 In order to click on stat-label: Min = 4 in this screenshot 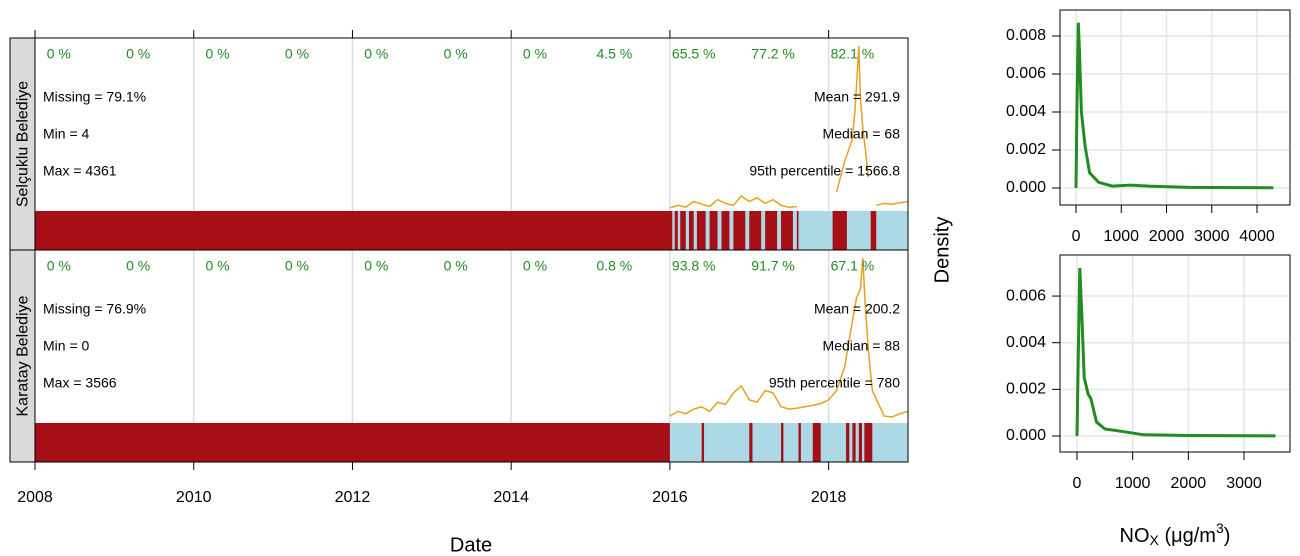, I will do `click(66, 134)`.